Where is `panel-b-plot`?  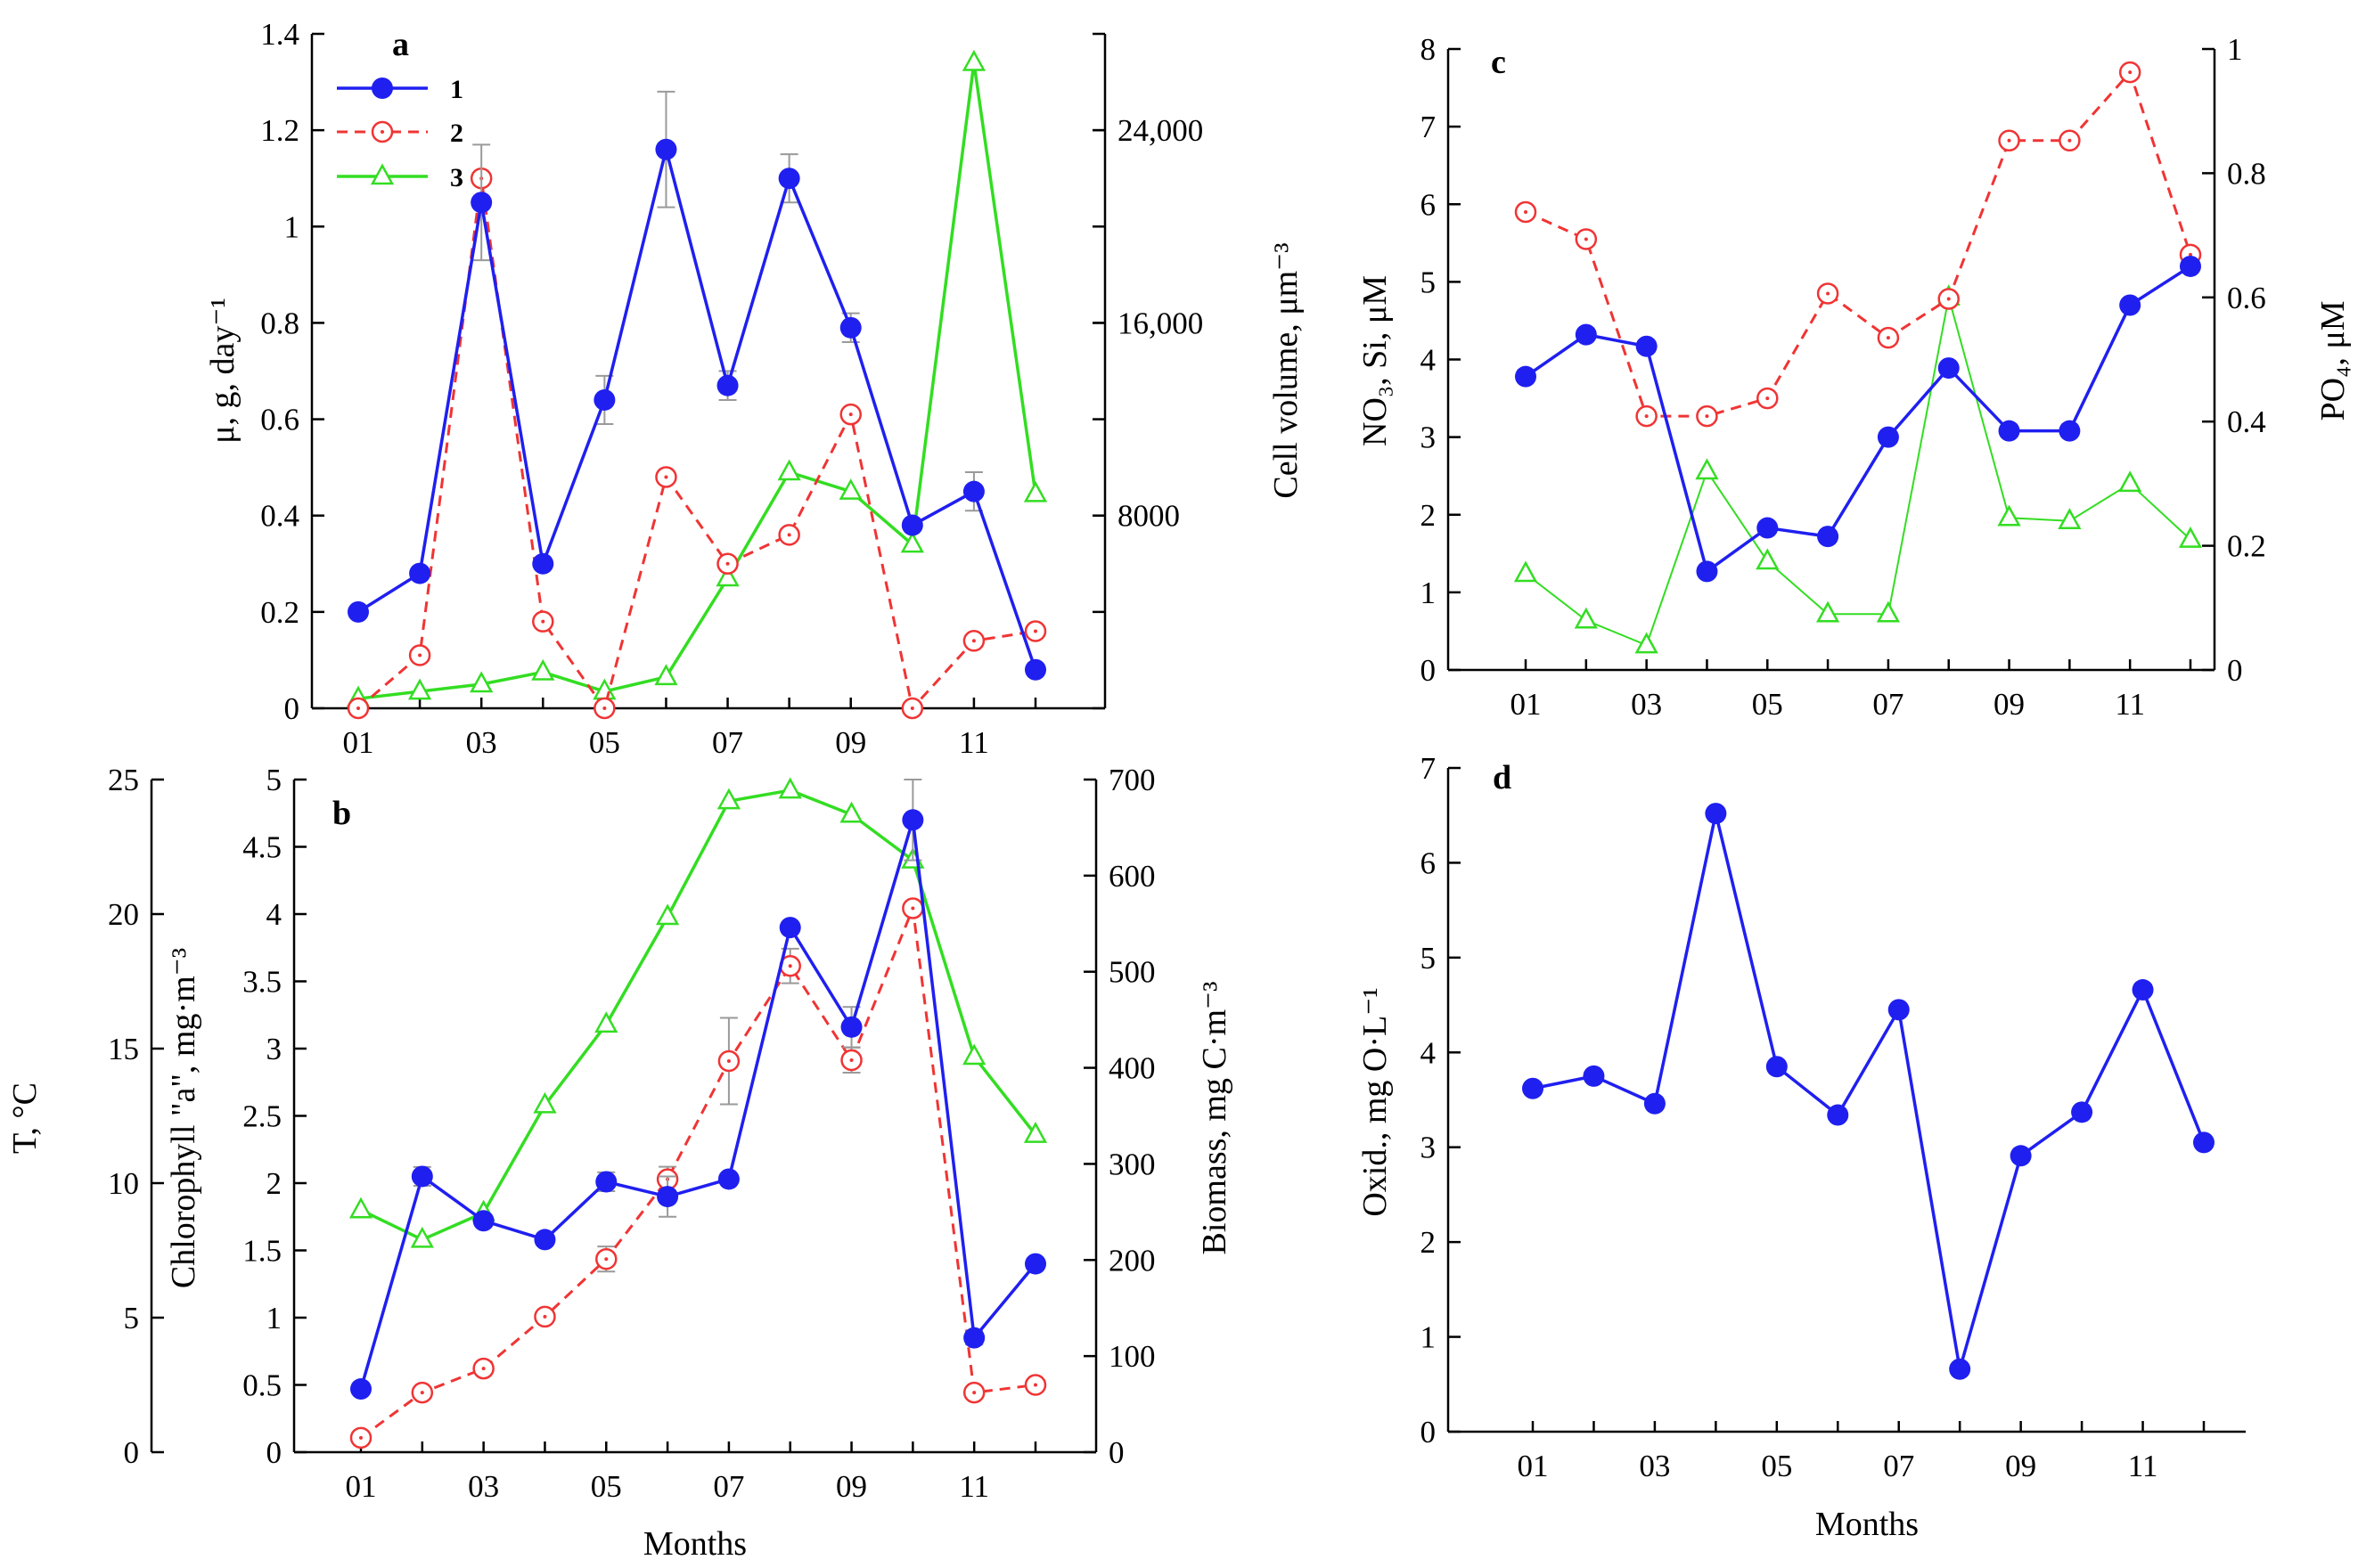 panel-b-plot is located at coordinates (698, 1113).